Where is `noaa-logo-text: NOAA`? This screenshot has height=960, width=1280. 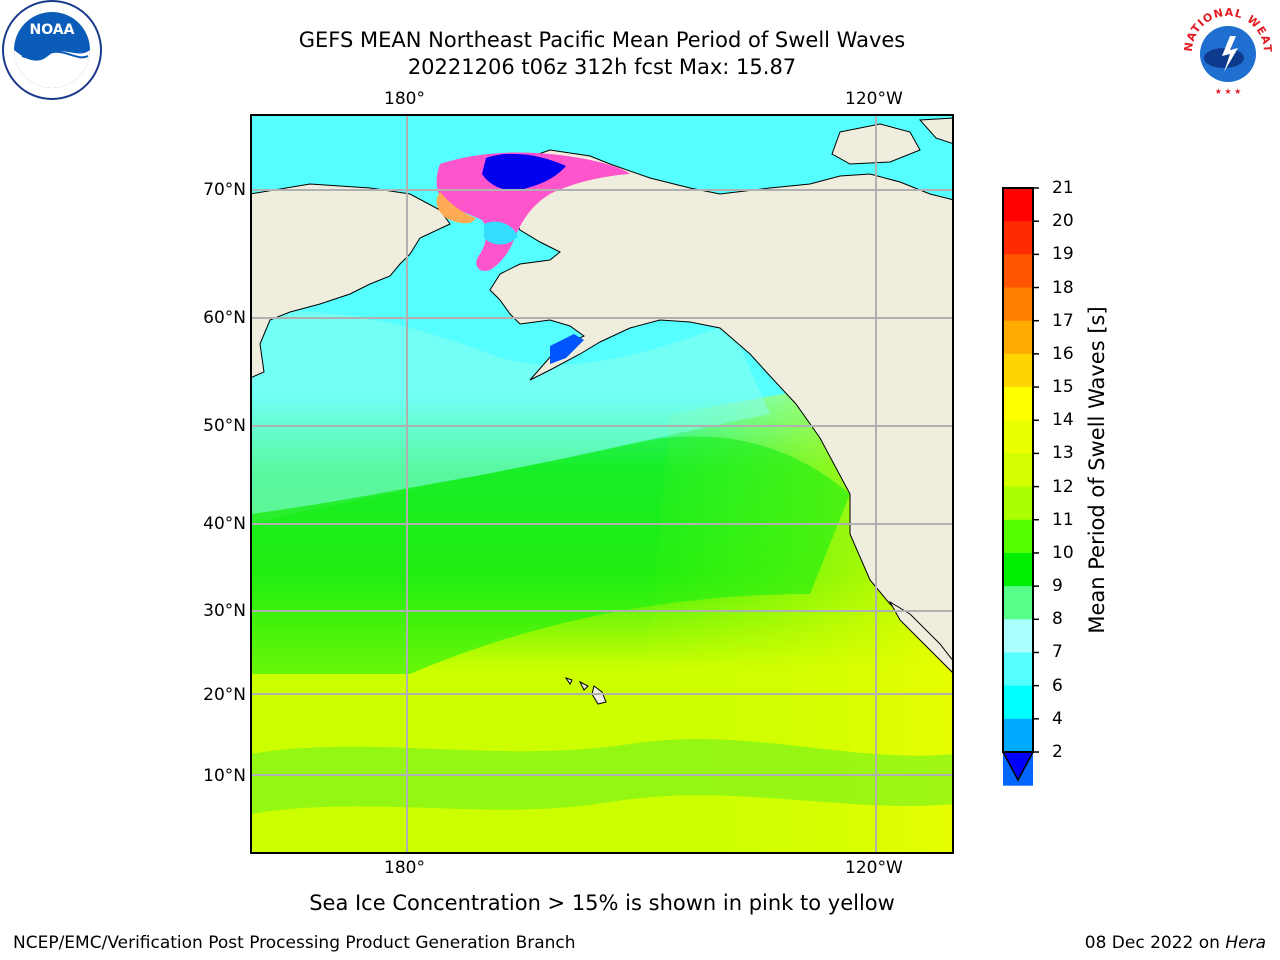 noaa-logo-text: NOAA is located at coordinates (52, 30).